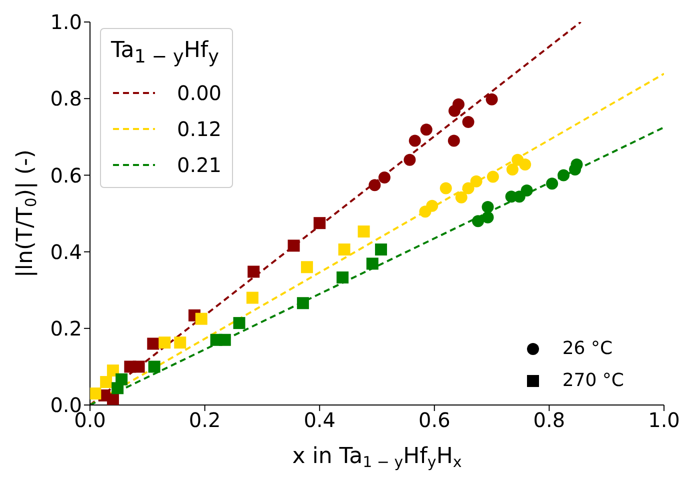  I want to click on y-tick-label: 0.6, so click(66, 175).